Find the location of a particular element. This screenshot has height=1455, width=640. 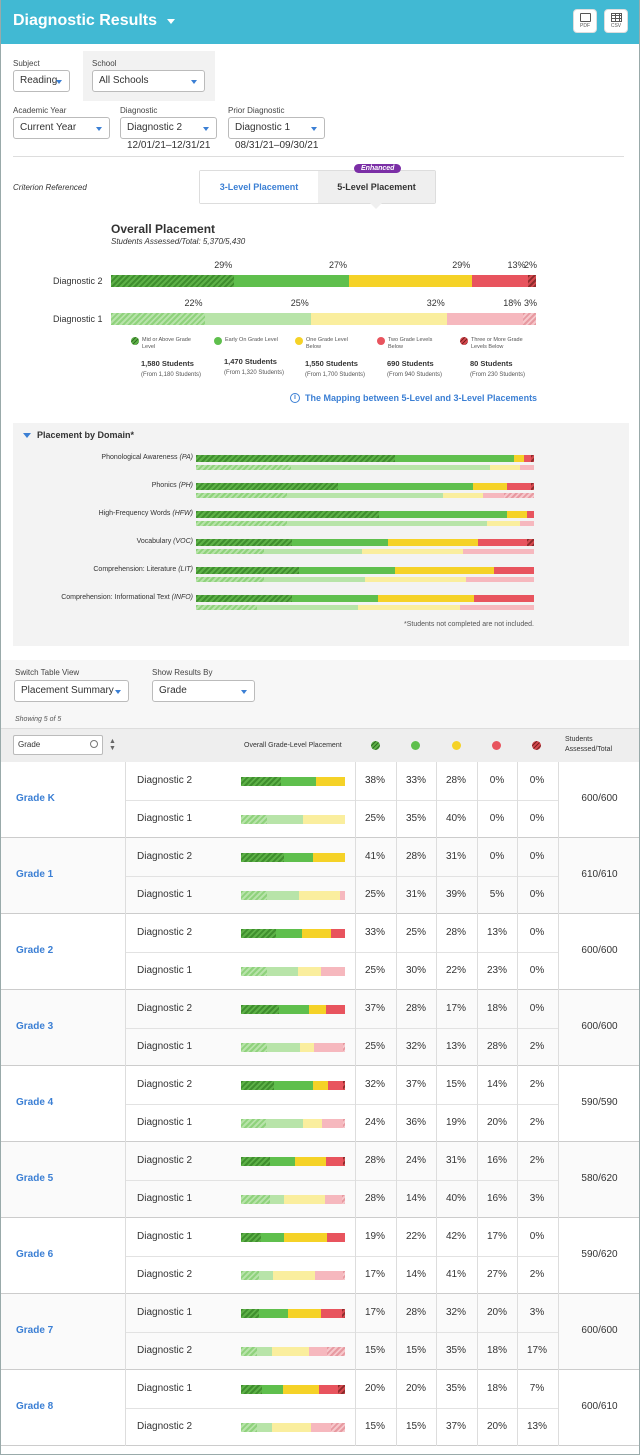

prior-diagnostic-dropdown: Diagnostic 1 is located at coordinates (276, 128).